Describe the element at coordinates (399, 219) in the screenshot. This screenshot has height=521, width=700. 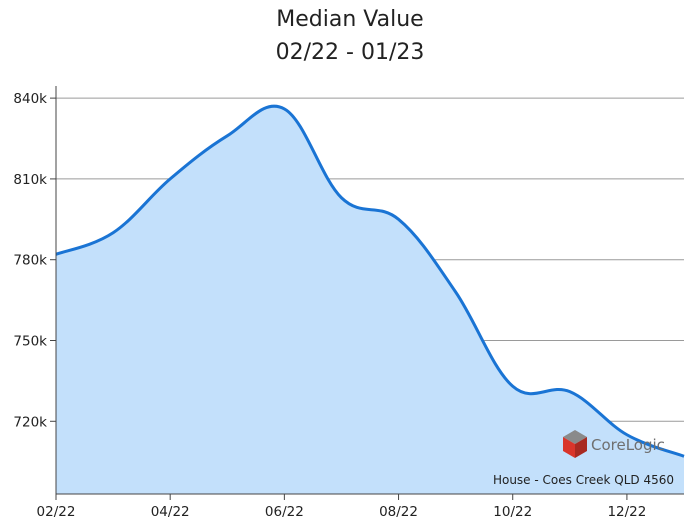
I see `data-point-08/22` at that location.